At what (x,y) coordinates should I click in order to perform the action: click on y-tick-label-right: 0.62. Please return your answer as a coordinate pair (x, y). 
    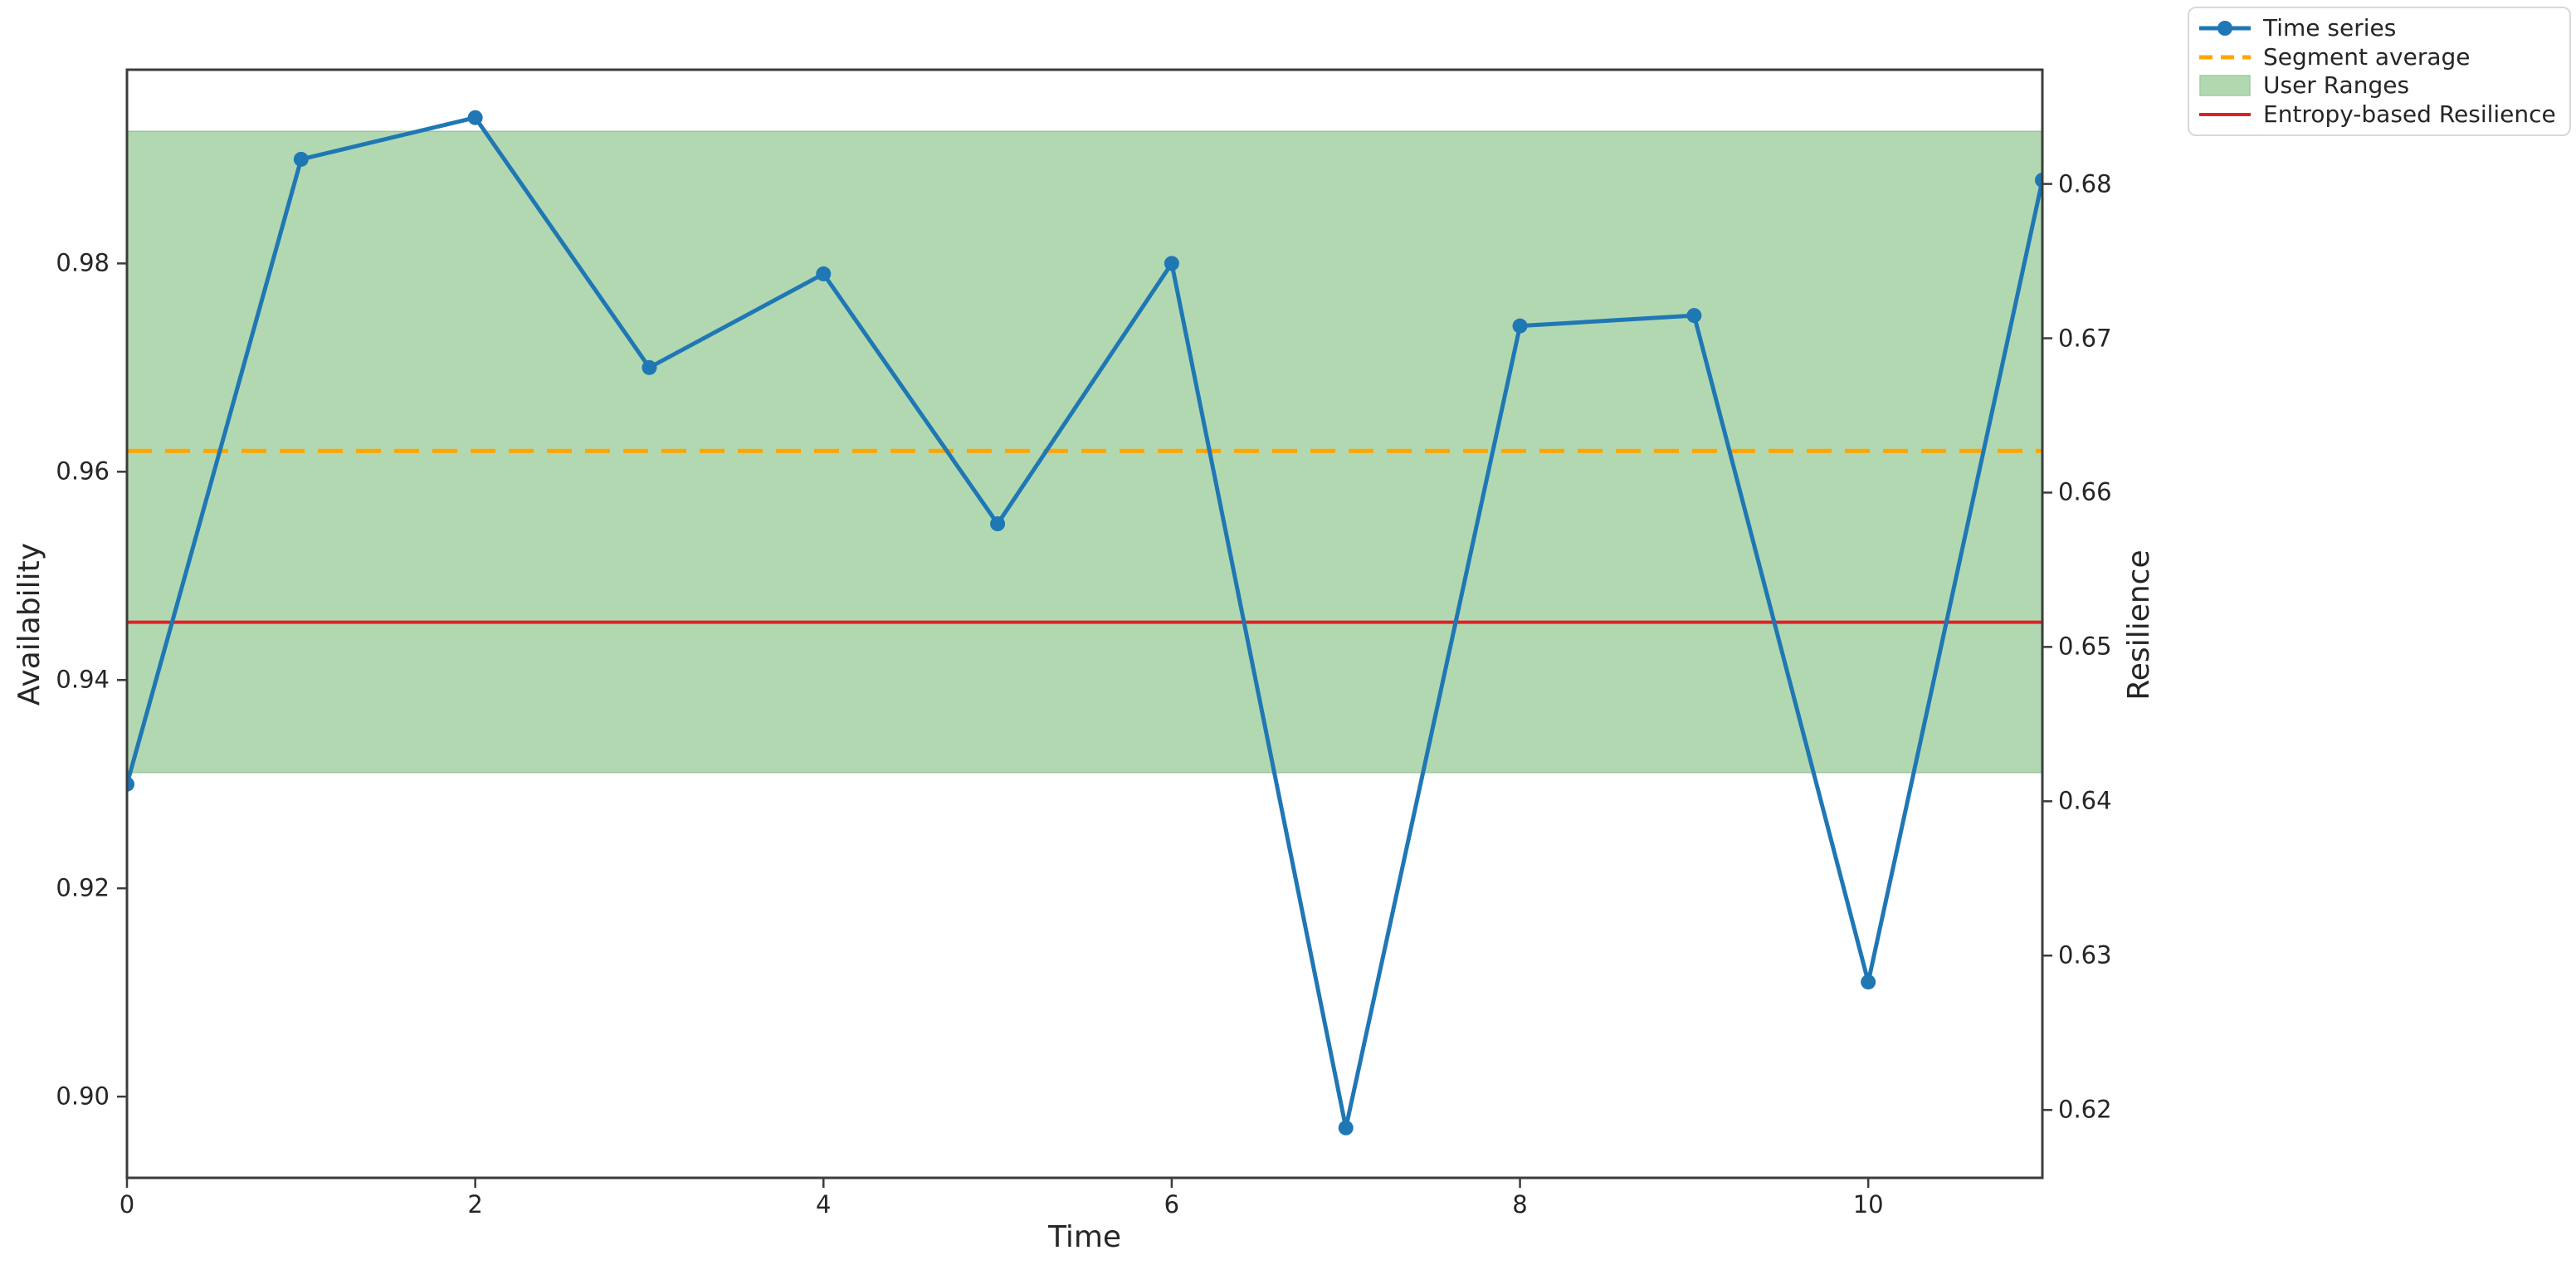
    Looking at the image, I should click on (2085, 1109).